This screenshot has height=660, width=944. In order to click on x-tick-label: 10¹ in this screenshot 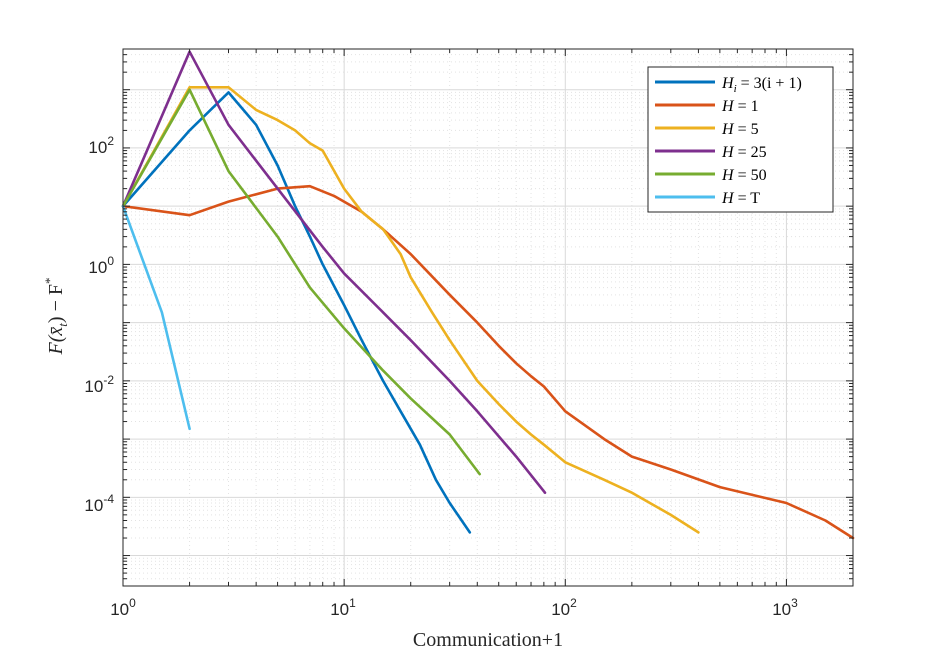, I will do `click(343, 607)`.